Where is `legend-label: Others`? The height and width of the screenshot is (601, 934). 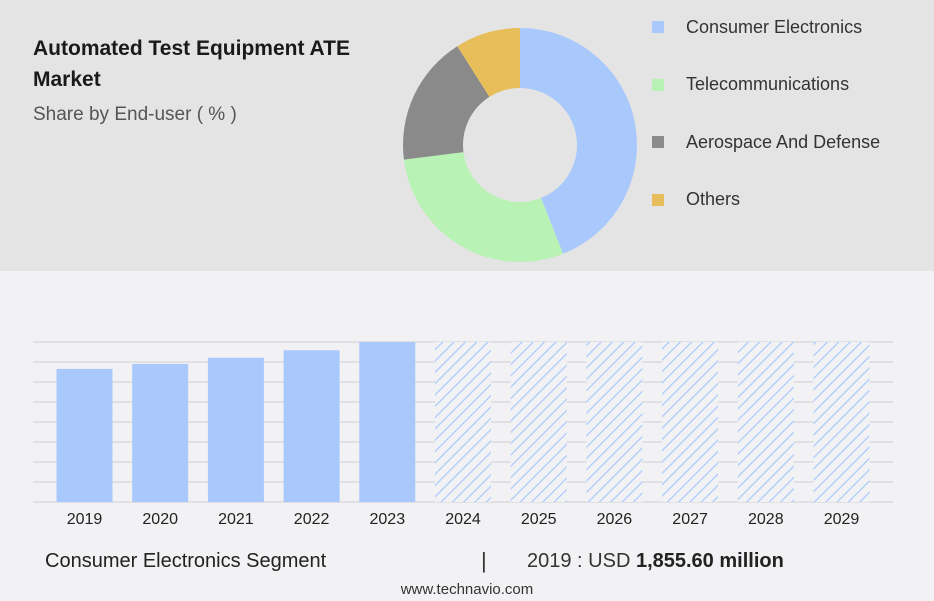 legend-label: Others is located at coordinates (713, 199).